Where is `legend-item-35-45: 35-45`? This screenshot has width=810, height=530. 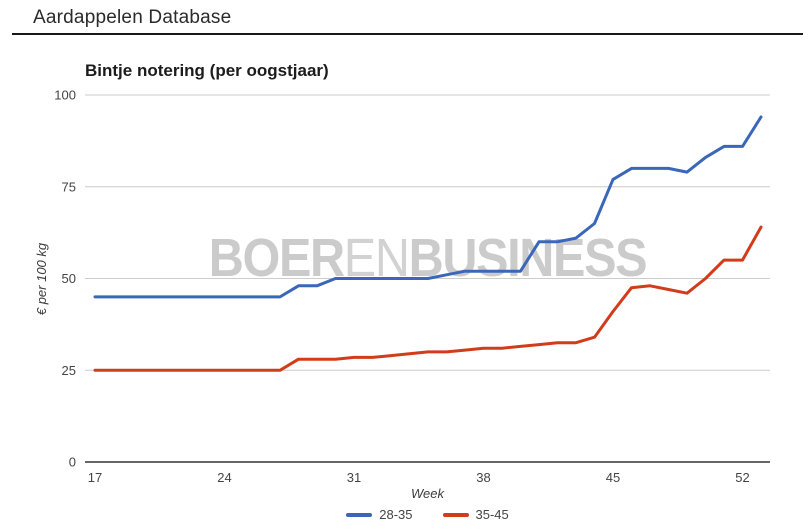 legend-item-35-45: 35-45 is located at coordinates (475, 514).